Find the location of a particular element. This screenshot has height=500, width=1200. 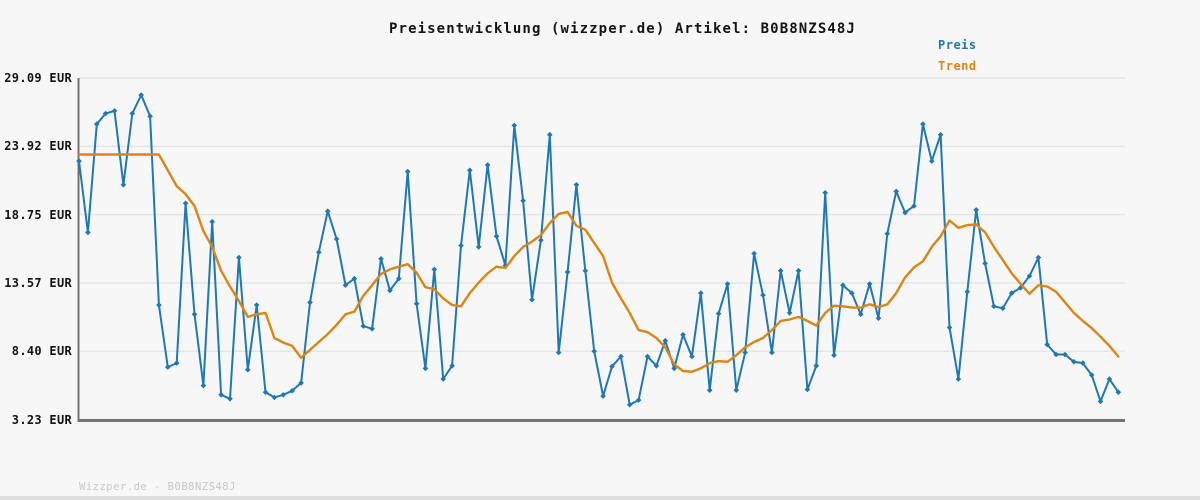

legend-item-trend: Trend is located at coordinates (957, 66).